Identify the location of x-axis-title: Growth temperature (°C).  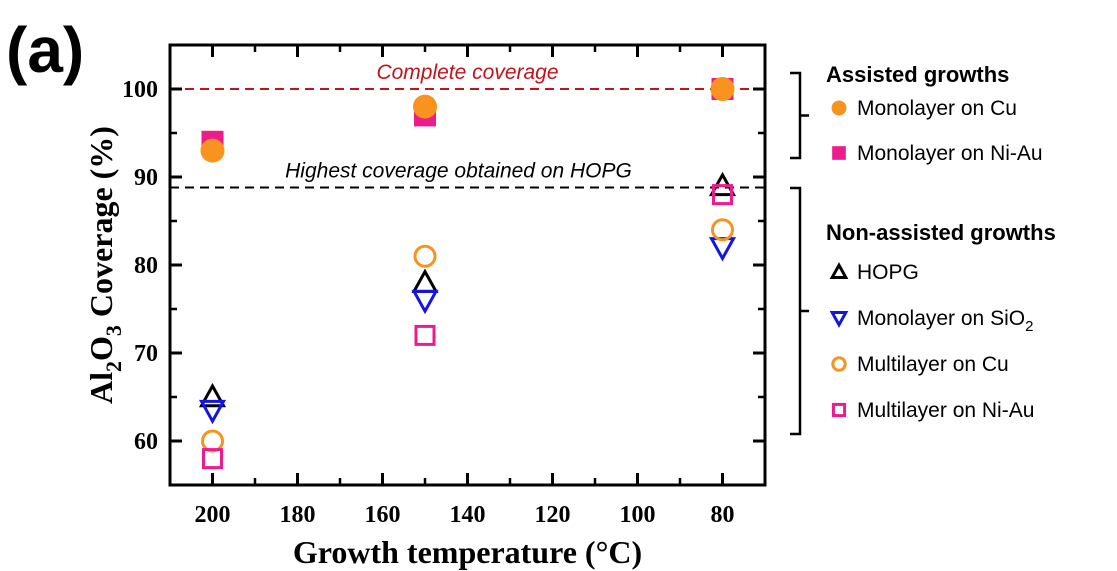
(467, 552).